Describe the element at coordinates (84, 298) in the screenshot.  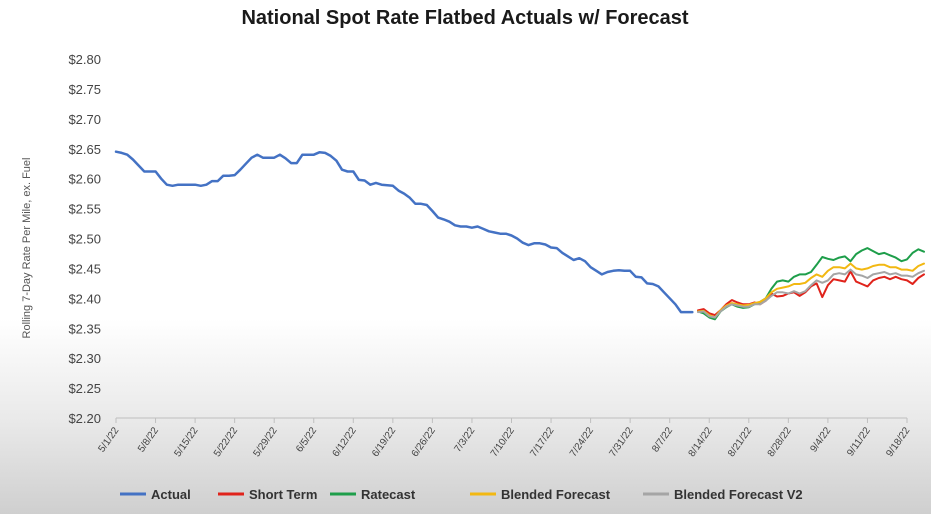
I see `y-tick-label: $2.40` at that location.